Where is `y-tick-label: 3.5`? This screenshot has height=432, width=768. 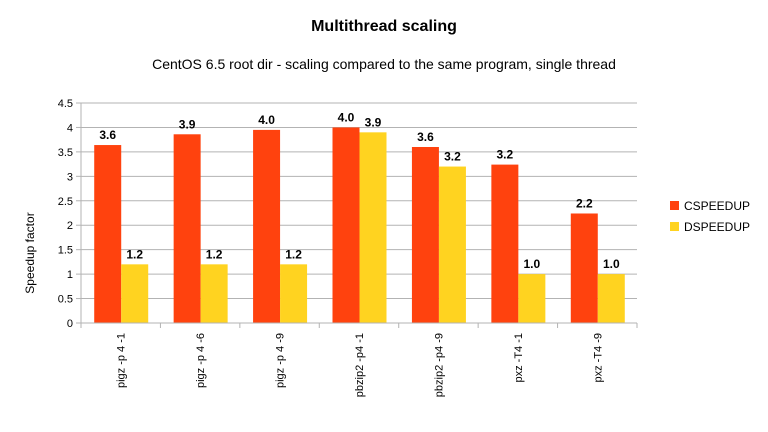 y-tick-label: 3.5 is located at coordinates (65, 153).